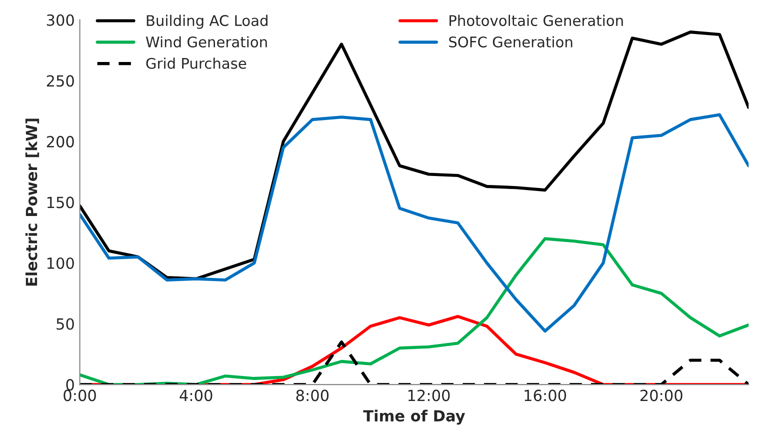 The width and height of the screenshot is (760, 442). I want to click on y-tick-label: 0, so click(70, 385).